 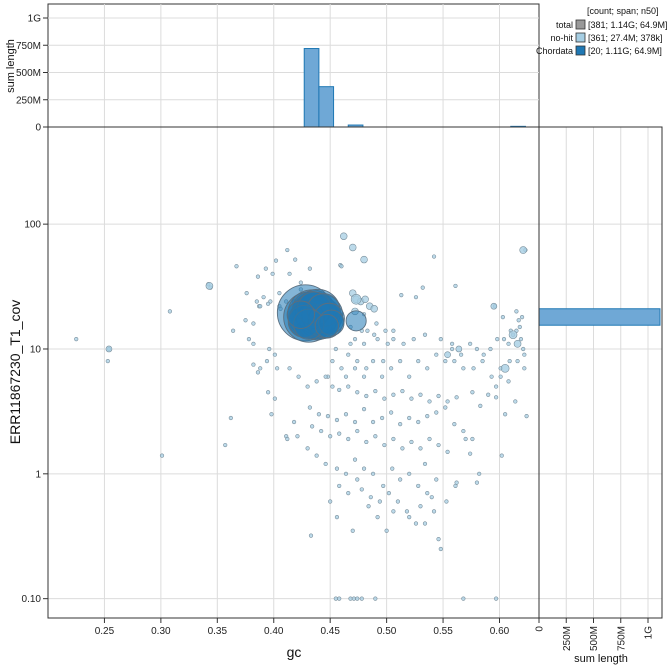 I want to click on legend-title: [count; span; n50], so click(x=623, y=11).